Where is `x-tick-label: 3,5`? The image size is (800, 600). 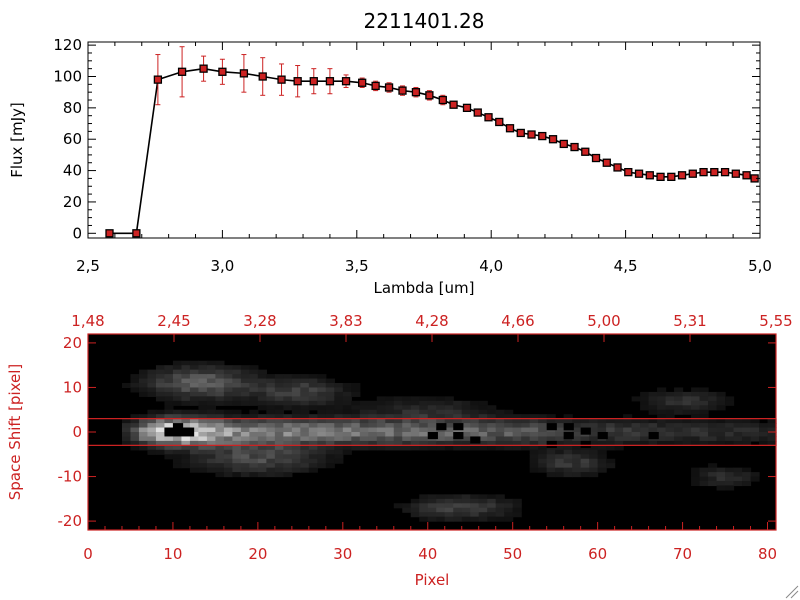 x-tick-label: 3,5 is located at coordinates (357, 266).